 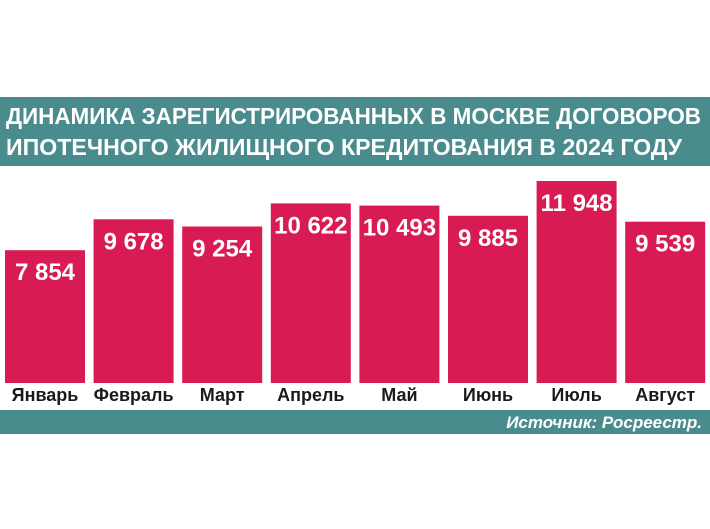 I want to click on title-band, so click(x=355, y=131).